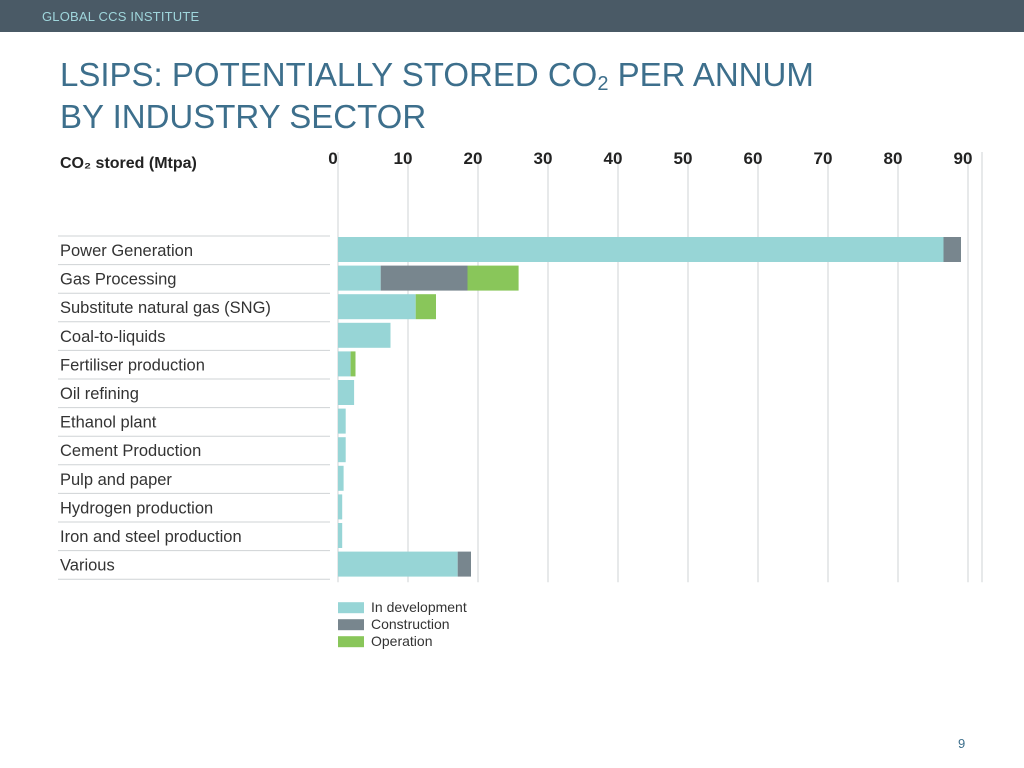 This screenshot has height=768, width=1024. What do you see at coordinates (962, 743) in the screenshot?
I see `page-number: 9` at bounding box center [962, 743].